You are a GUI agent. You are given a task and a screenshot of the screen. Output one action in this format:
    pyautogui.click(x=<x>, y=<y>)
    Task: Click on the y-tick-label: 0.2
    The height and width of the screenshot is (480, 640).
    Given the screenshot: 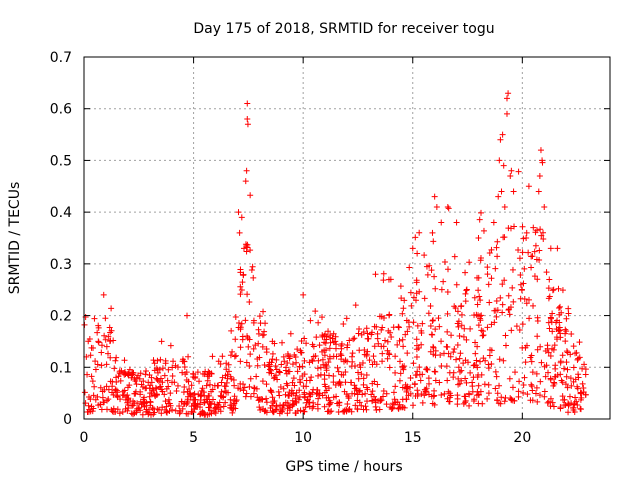 What is the action you would take?
    pyautogui.click(x=61, y=317)
    